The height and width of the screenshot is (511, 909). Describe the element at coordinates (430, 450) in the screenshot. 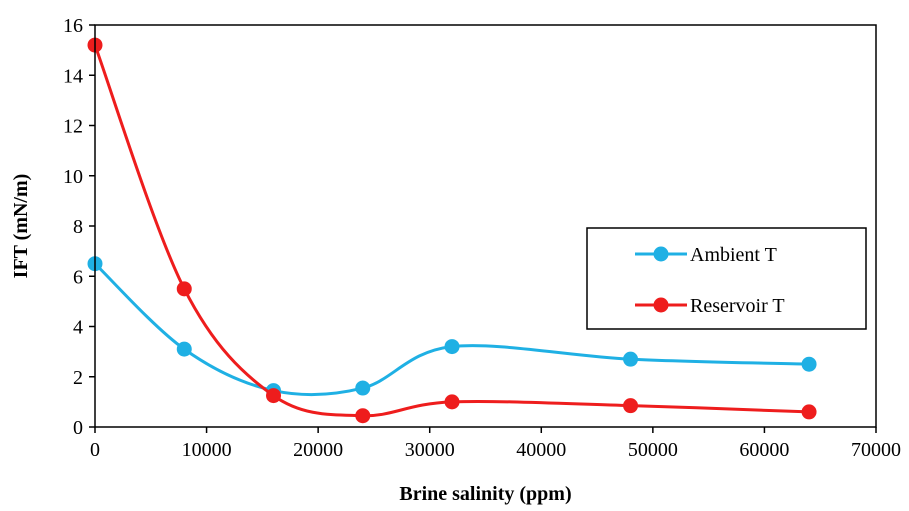

I see `x-tick-label: 30000` at that location.